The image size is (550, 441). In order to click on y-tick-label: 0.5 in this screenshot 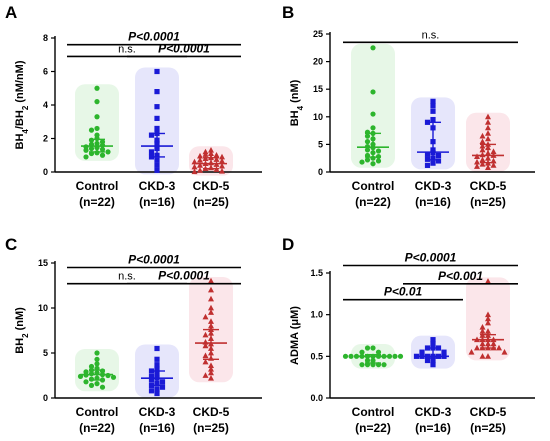, I will do `click(316, 356)`.